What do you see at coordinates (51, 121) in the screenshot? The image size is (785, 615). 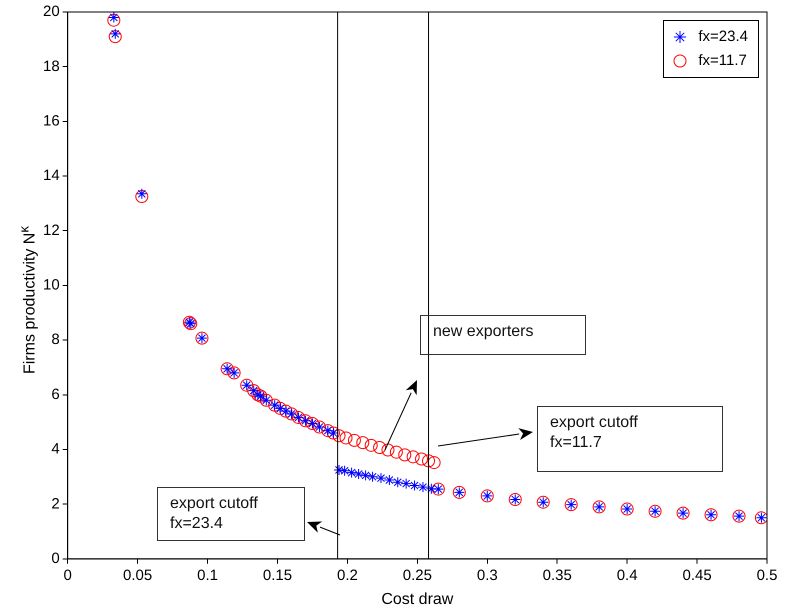 I see `y-tick-label: 16` at bounding box center [51, 121].